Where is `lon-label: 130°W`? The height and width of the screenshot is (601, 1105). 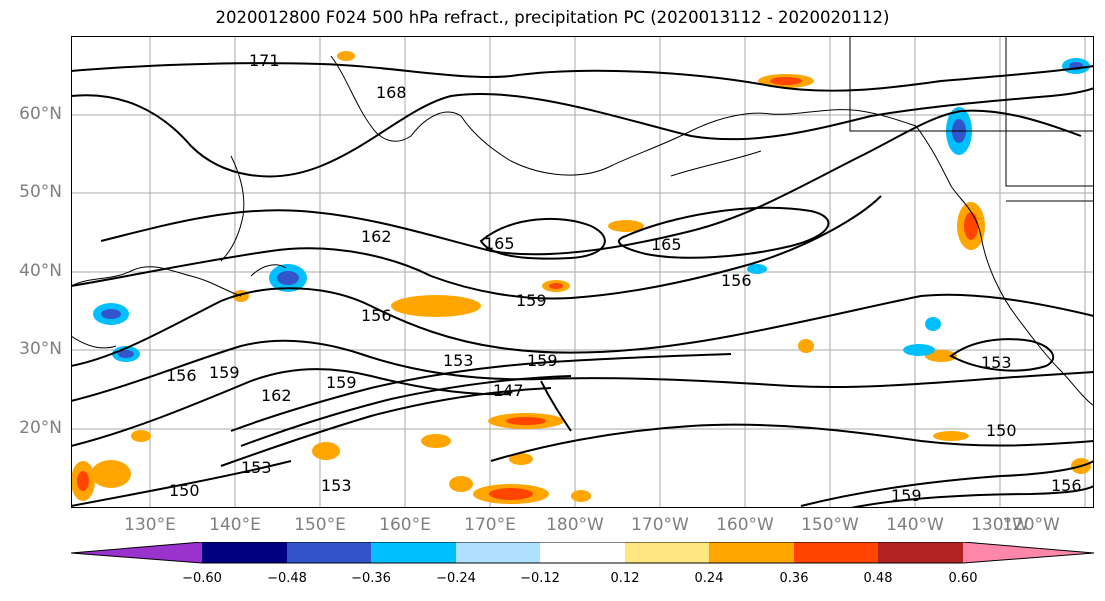 lon-label: 130°W is located at coordinates (1000, 525).